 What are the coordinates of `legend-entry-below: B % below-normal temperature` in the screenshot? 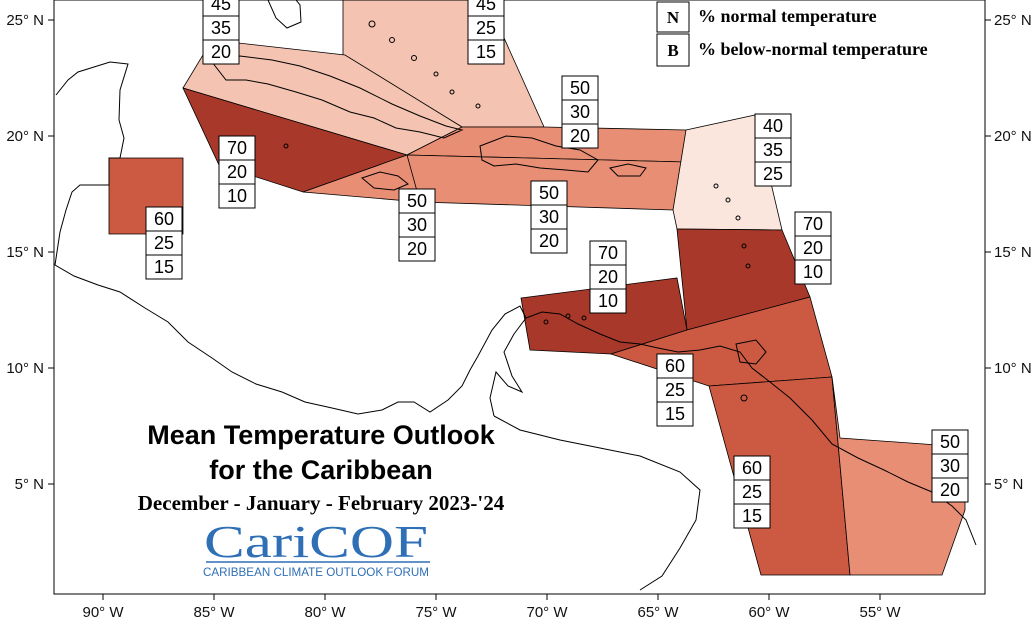 It's located at (792, 50).